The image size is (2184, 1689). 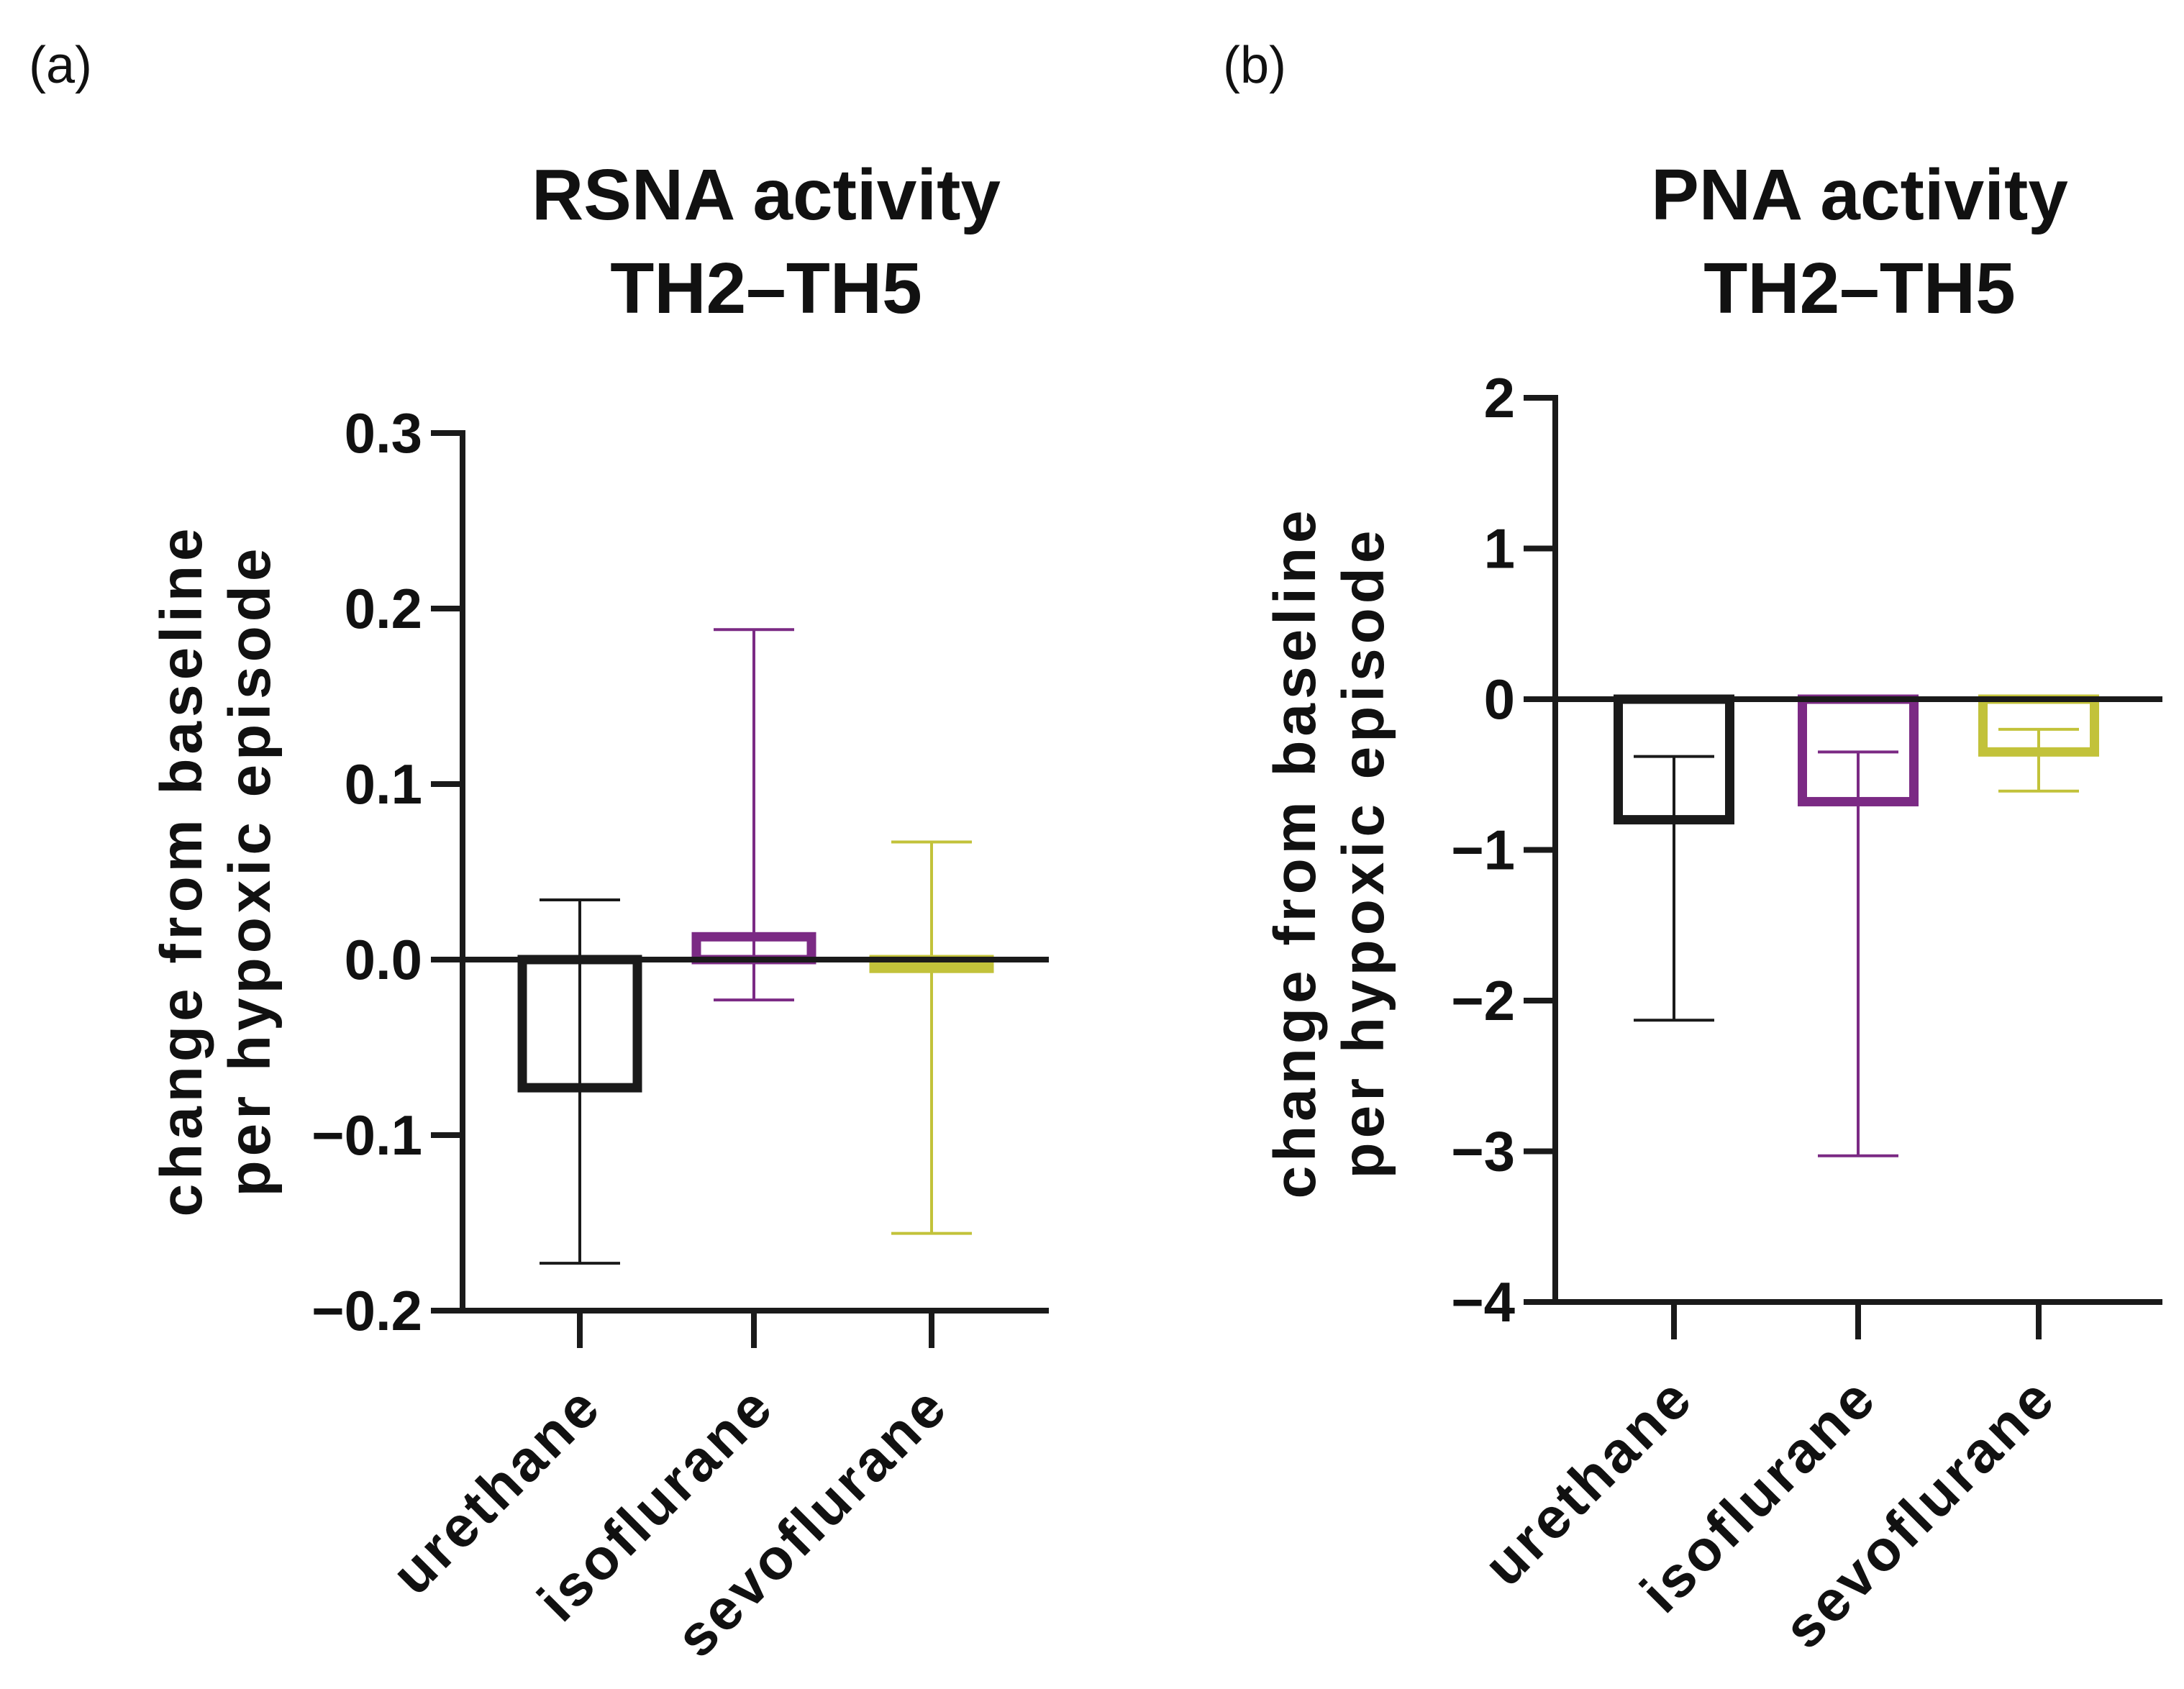 I want to click on panel-a-title-line2: TH2–TH5, so click(x=766, y=288).